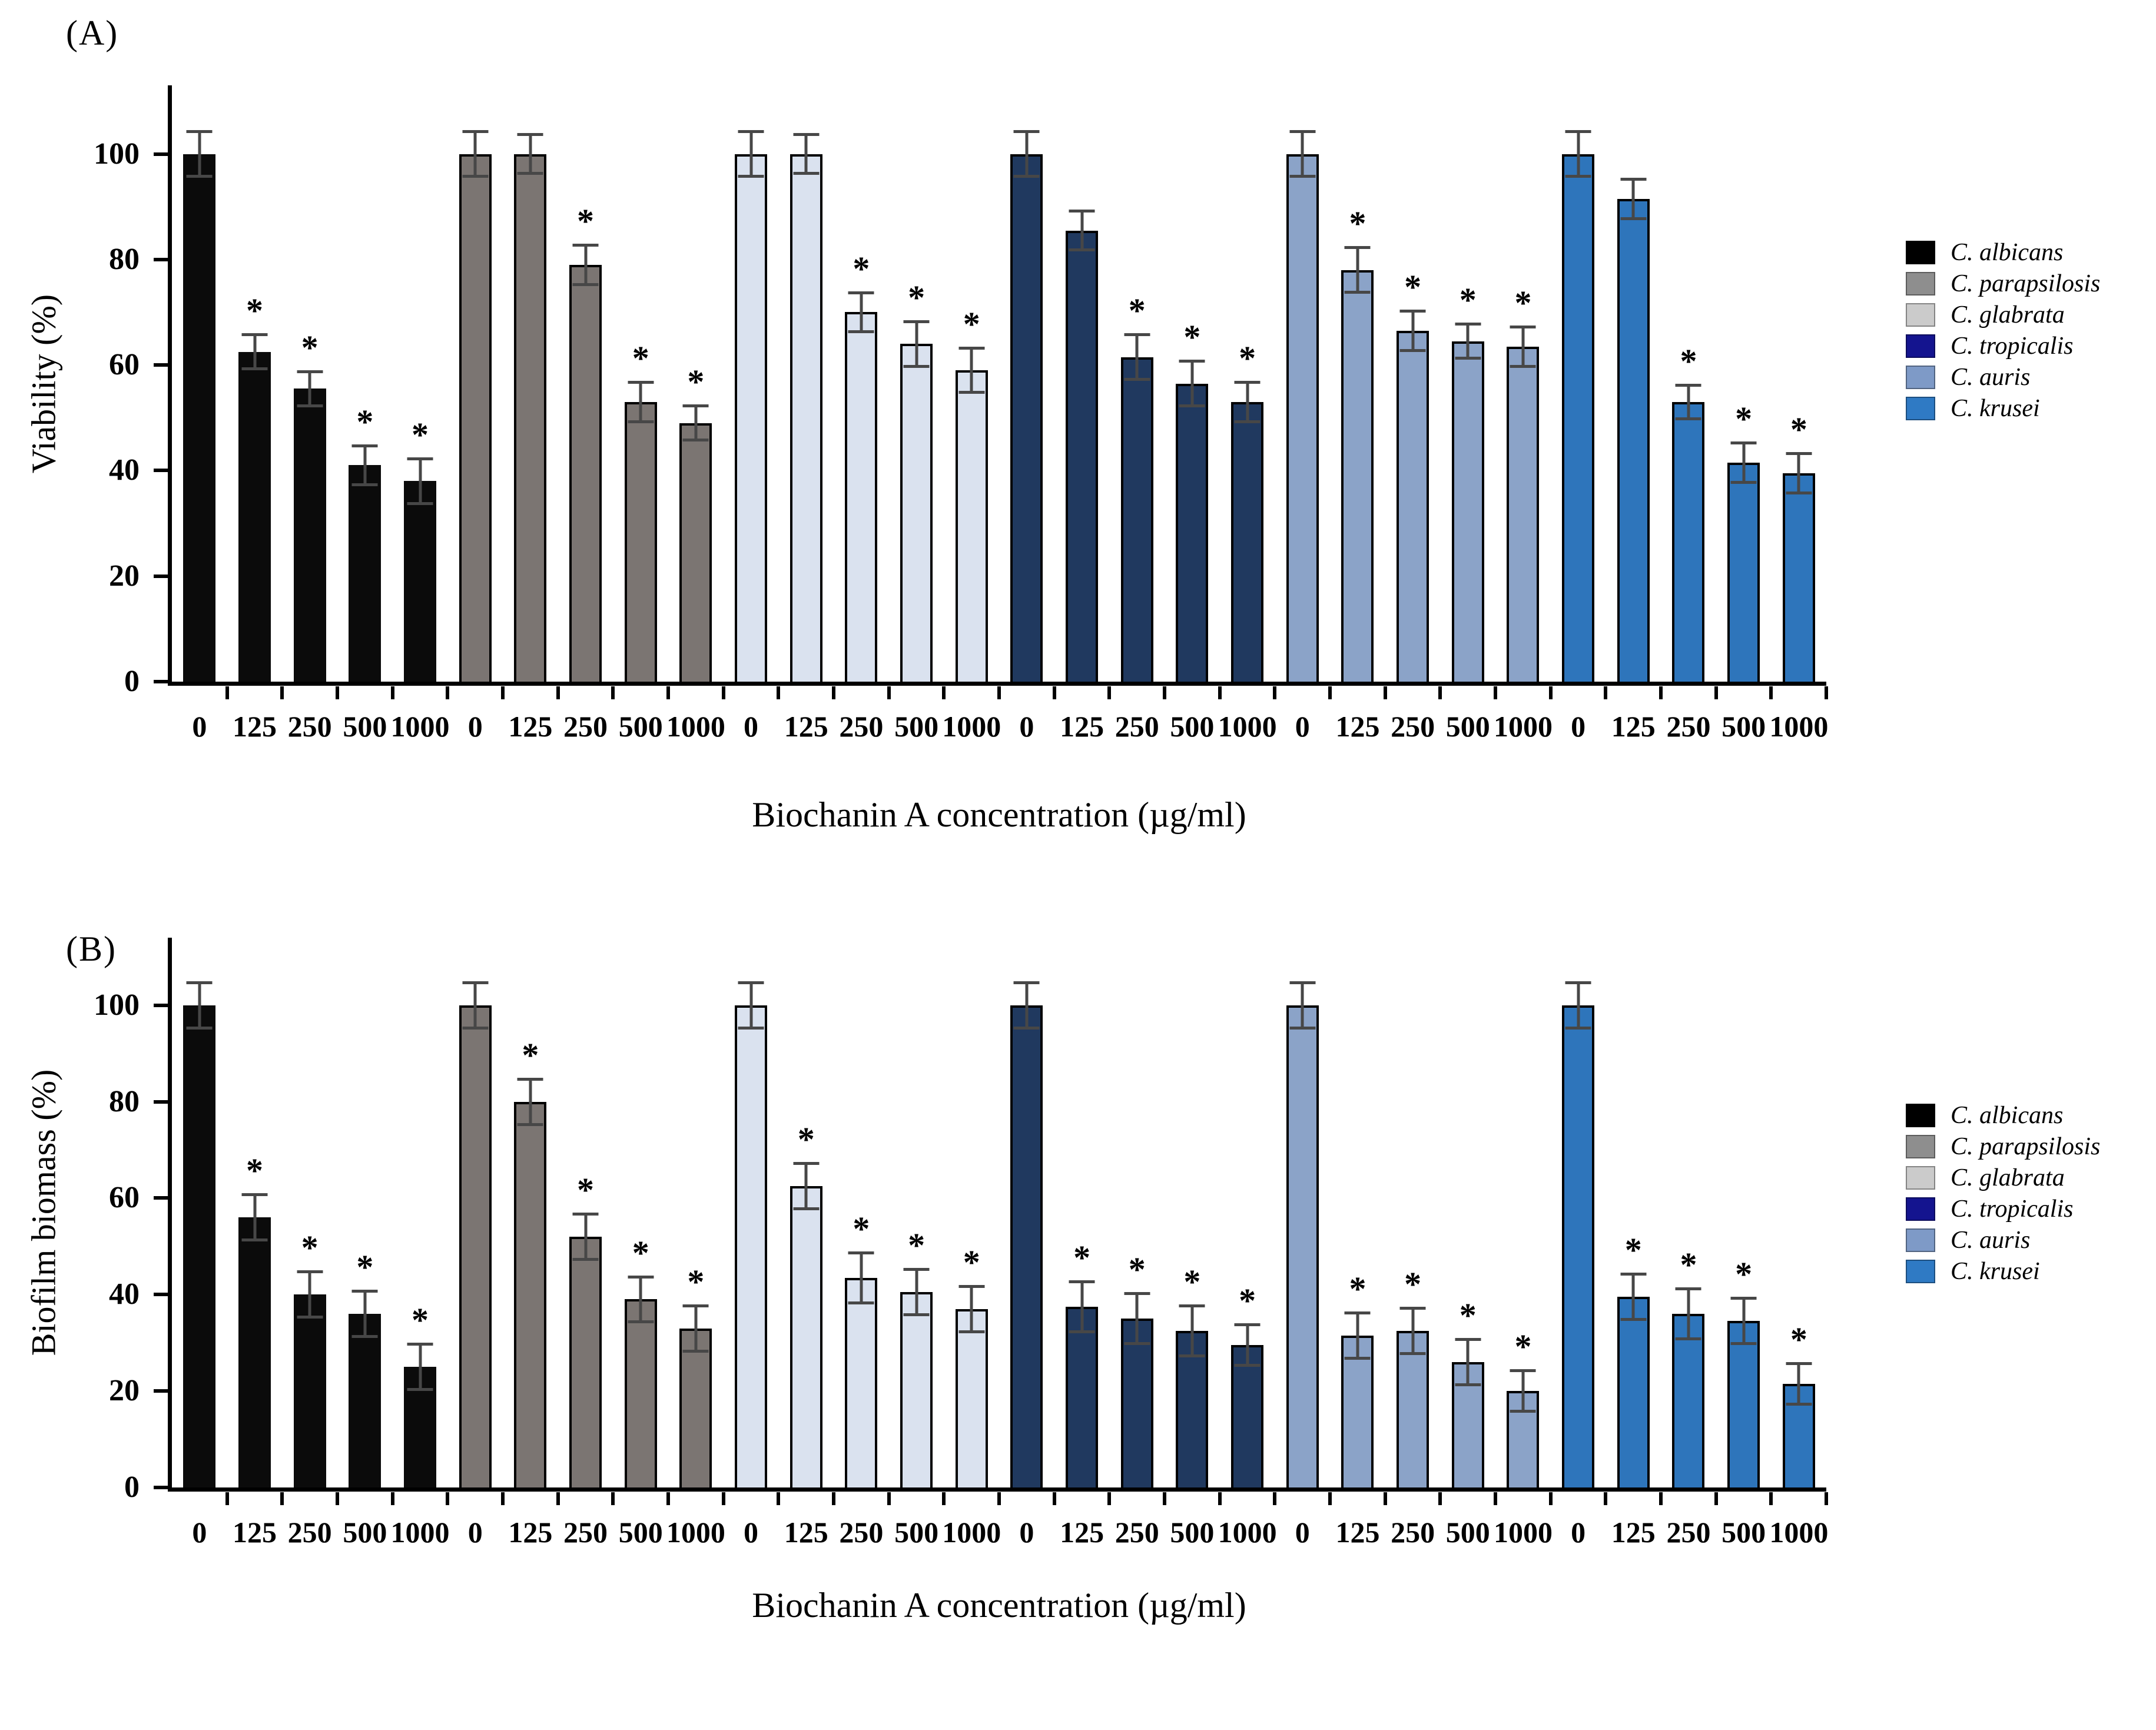 The width and height of the screenshot is (2156, 1730). I want to click on bar-slot-c--tropicalis-1000: * 1000, so click(1247, 414).